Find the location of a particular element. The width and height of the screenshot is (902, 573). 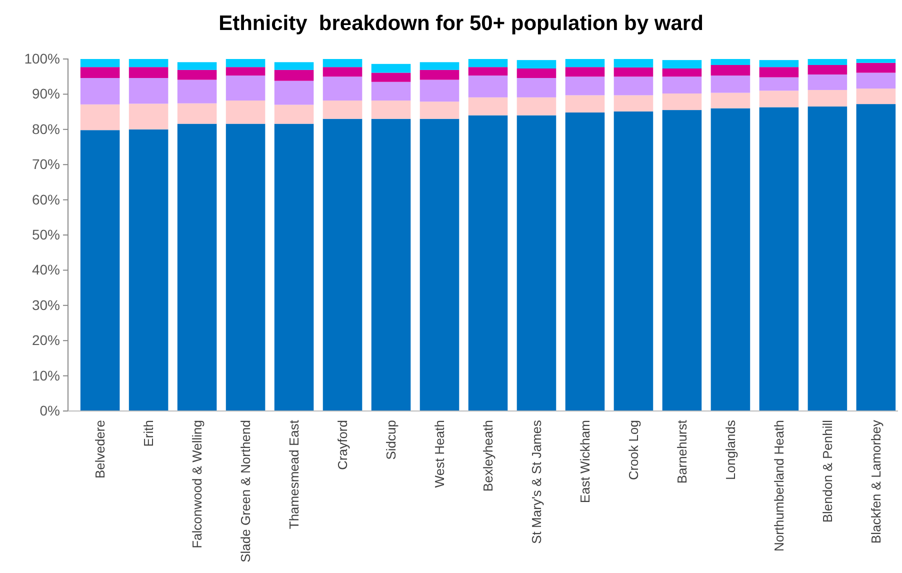

y-tick-label: 60% is located at coordinates (46, 199).